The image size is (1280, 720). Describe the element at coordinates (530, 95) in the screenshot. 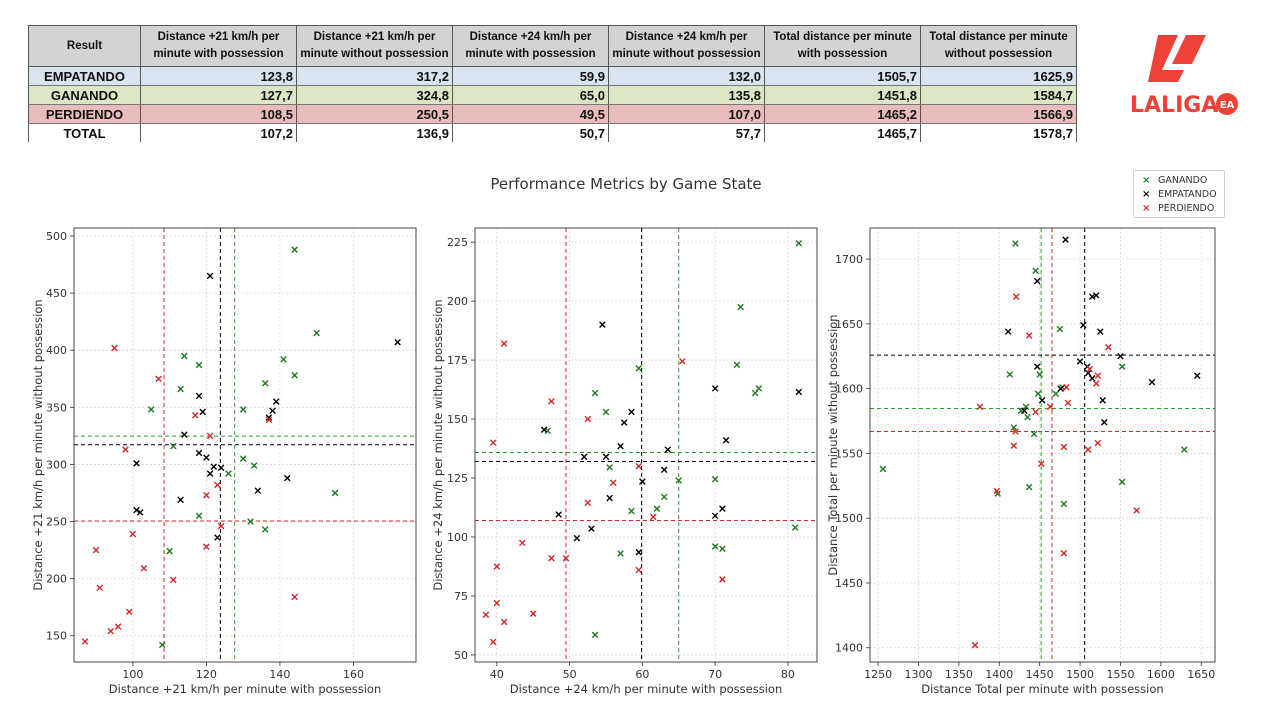

I see `table-cell: 65,0` at that location.